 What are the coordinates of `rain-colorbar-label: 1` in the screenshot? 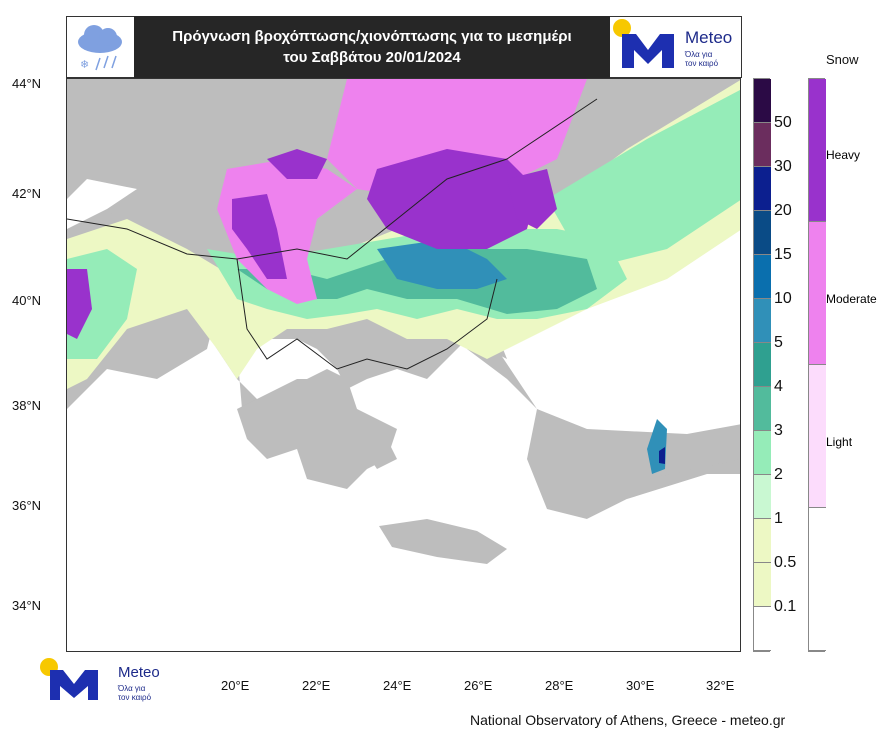 It's located at (778, 518).